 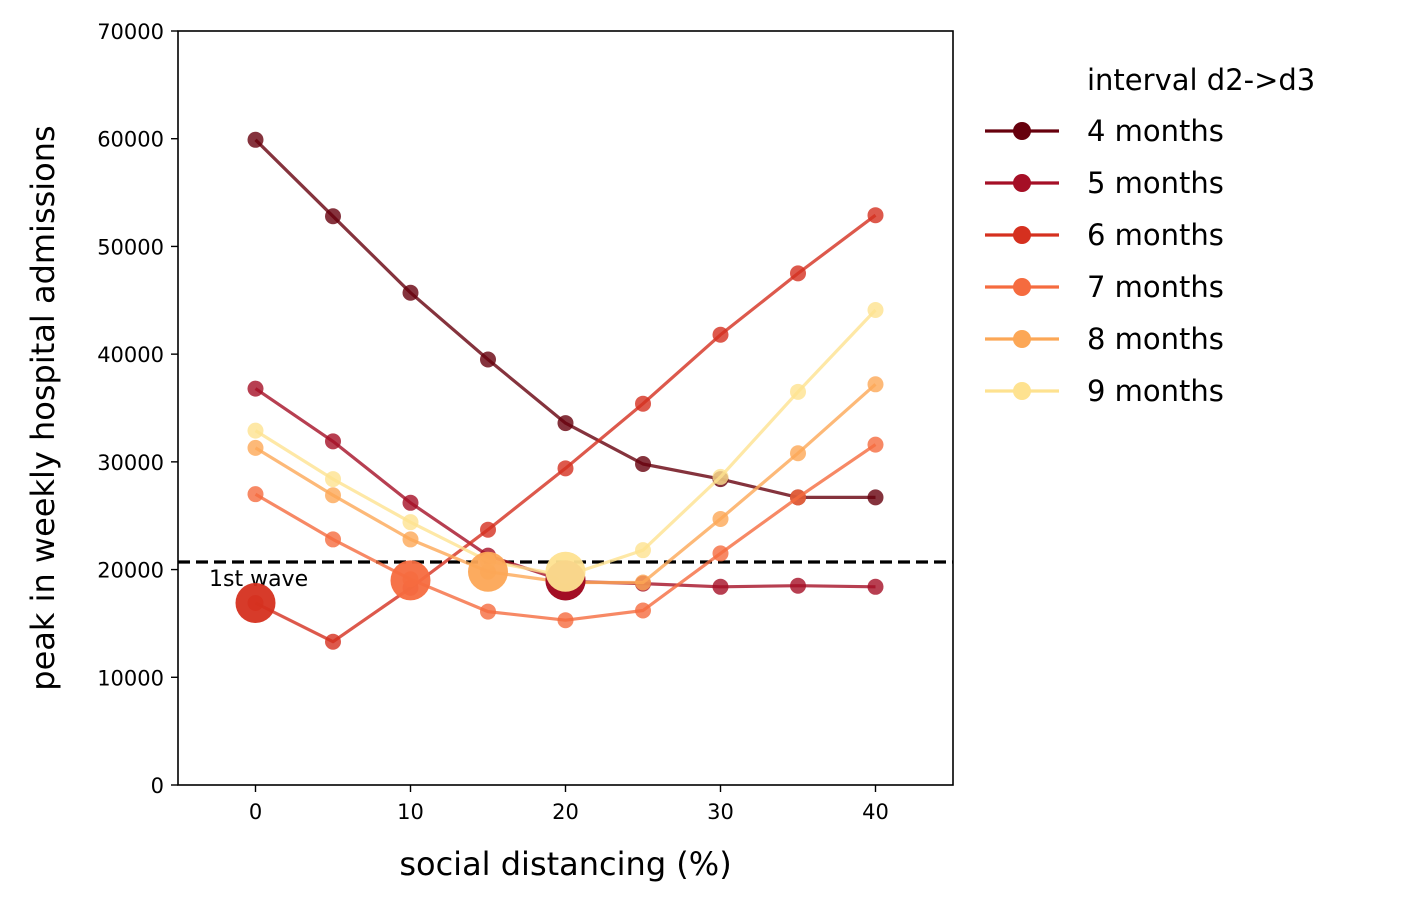 What do you see at coordinates (130, 463) in the screenshot?
I see `y-tick-label: 30000` at bounding box center [130, 463].